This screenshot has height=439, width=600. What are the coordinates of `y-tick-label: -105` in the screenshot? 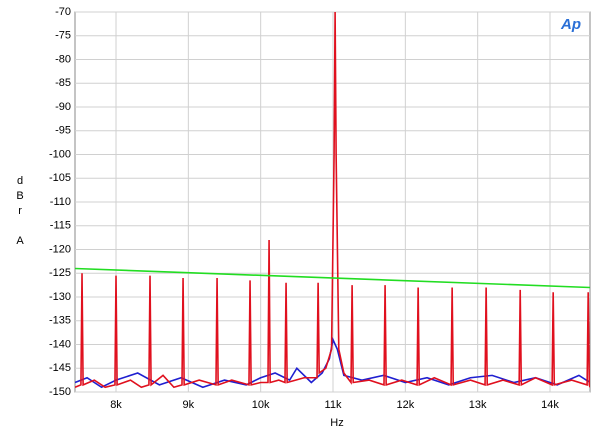 It's located at (60, 178).